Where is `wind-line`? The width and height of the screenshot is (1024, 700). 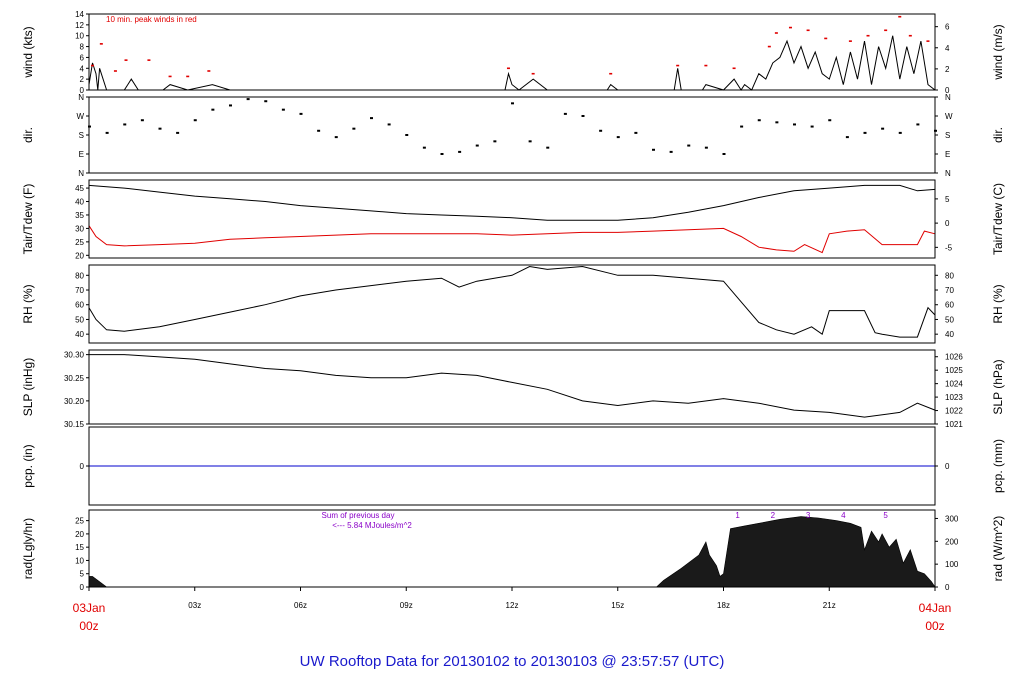
wind-line is located at coordinates (512, 63).